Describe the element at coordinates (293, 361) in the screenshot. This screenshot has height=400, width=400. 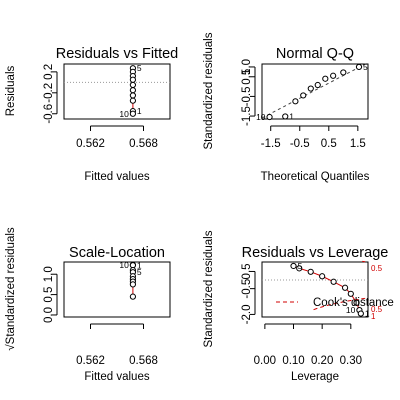
I see `x-tick-label: 0.10` at that location.